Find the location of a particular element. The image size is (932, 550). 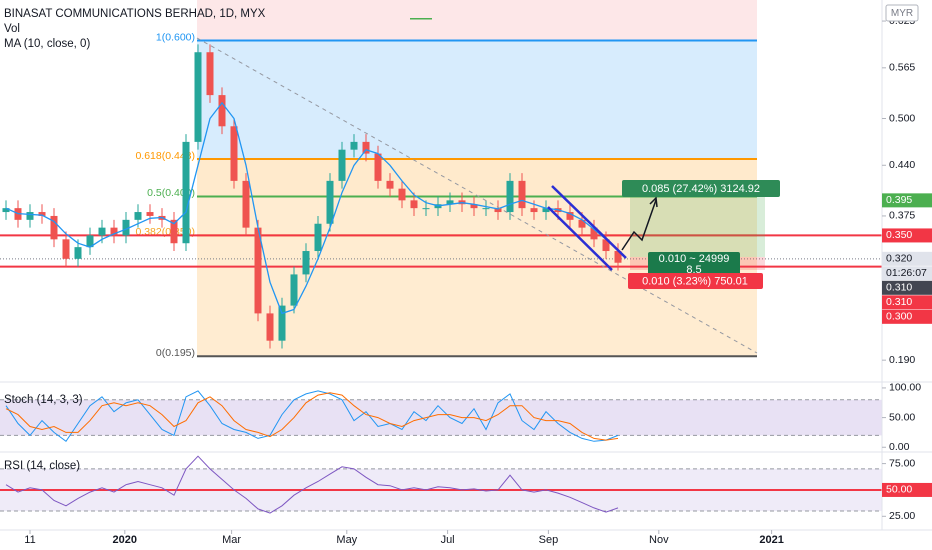

y-tick-label: 0.190 is located at coordinates (902, 360).